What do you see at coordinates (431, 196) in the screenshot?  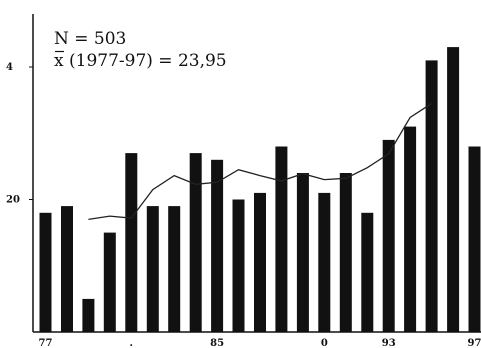 I see `bar-1995` at bounding box center [431, 196].